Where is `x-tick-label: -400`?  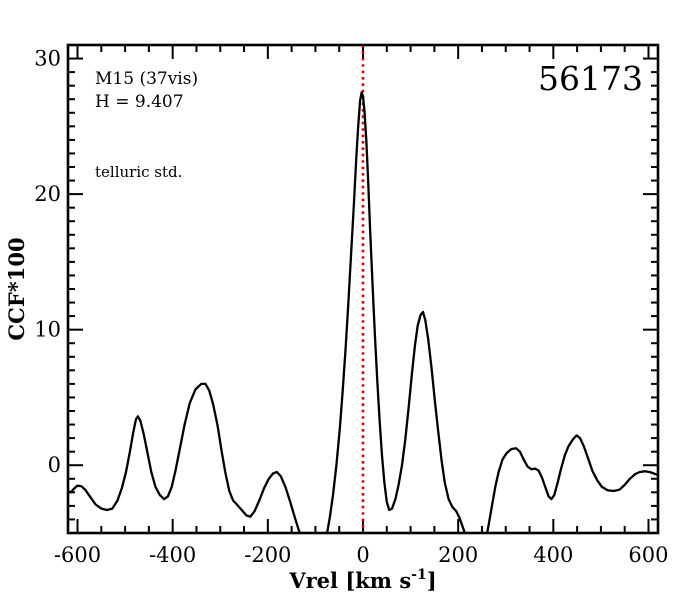 x-tick-label: -400 is located at coordinates (172, 555).